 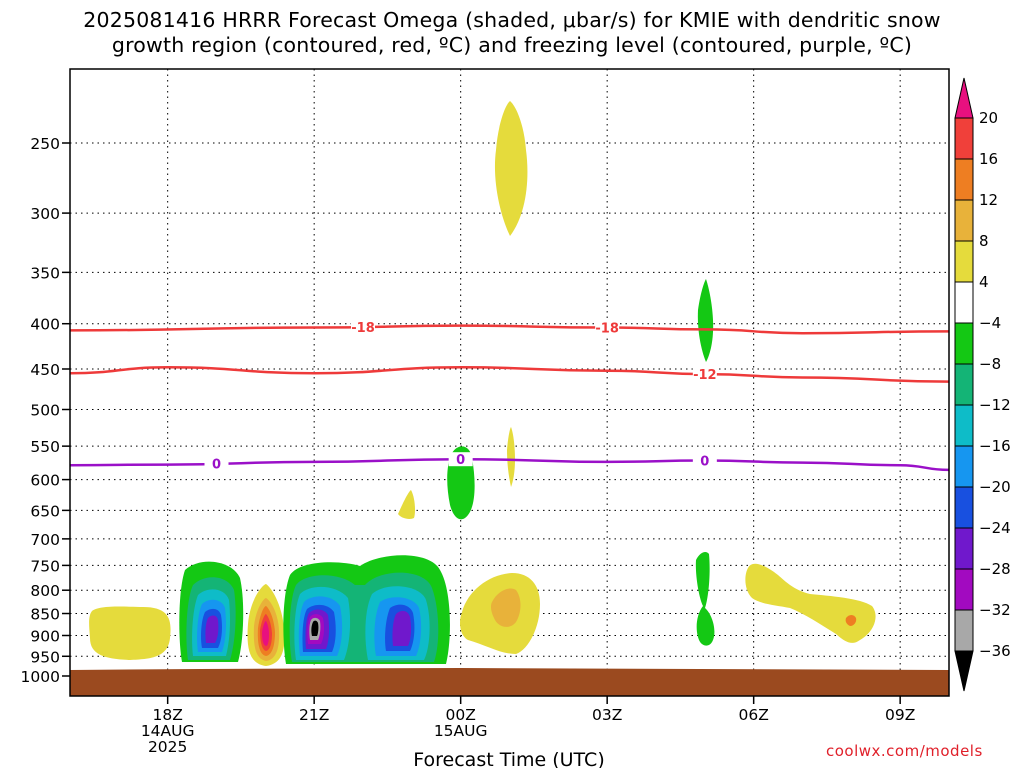 I want to click on x-axis-label: Forecast Time (UTC), so click(x=508, y=758).